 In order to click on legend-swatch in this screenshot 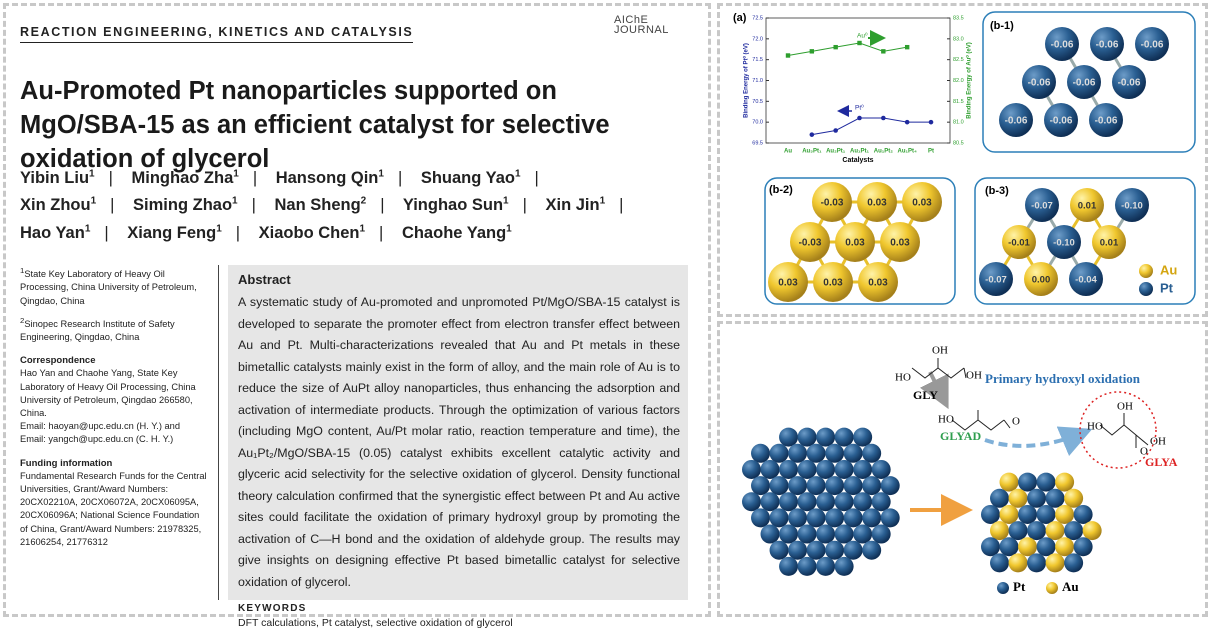, I will do `click(1146, 271)`.